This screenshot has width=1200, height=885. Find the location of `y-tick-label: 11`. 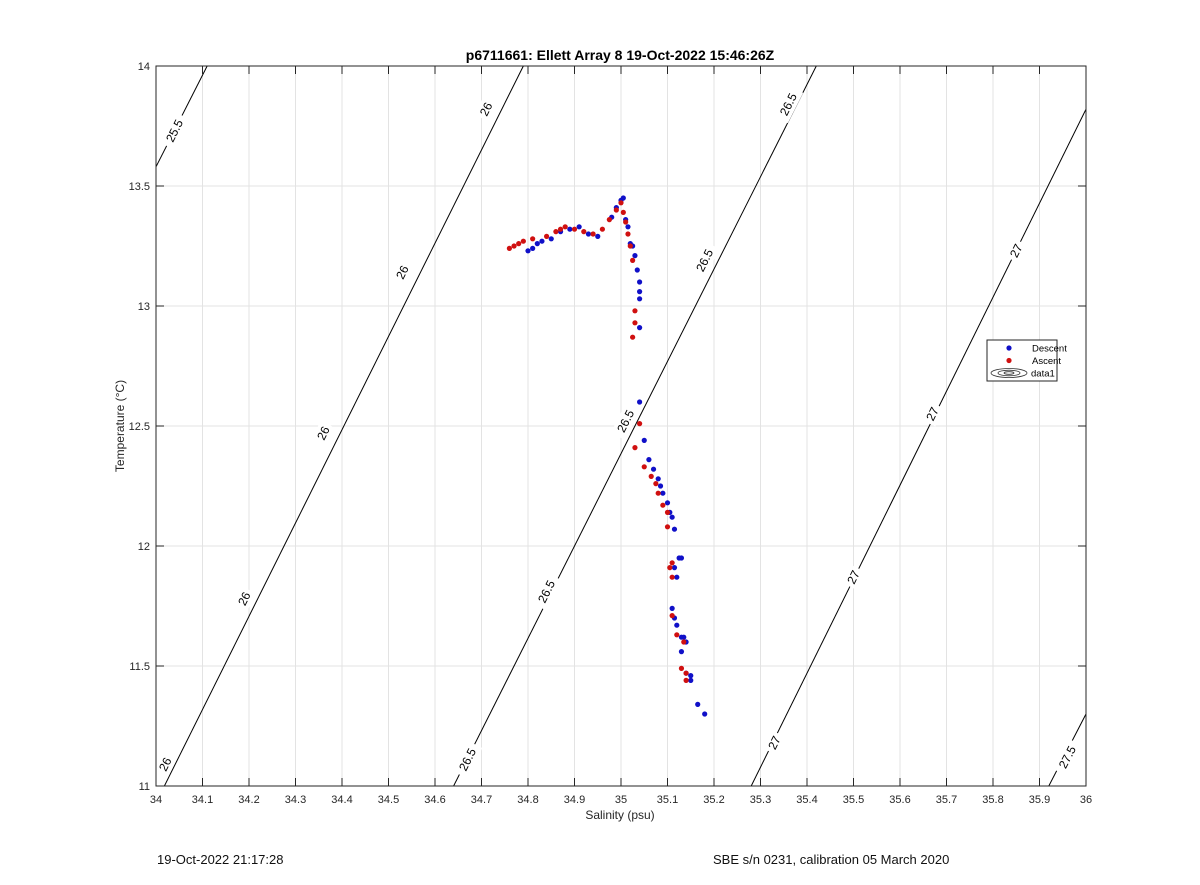

y-tick-label: 11 is located at coordinates (144, 787).